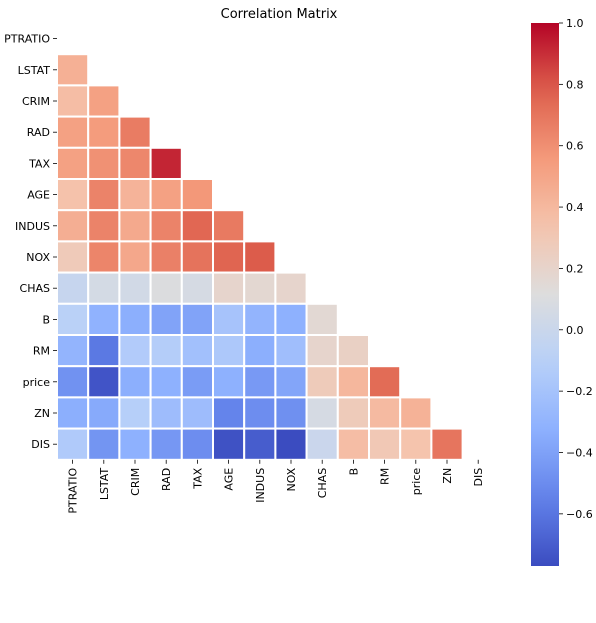  I want to click on heatmap-cell-nox-tax, so click(197, 257).